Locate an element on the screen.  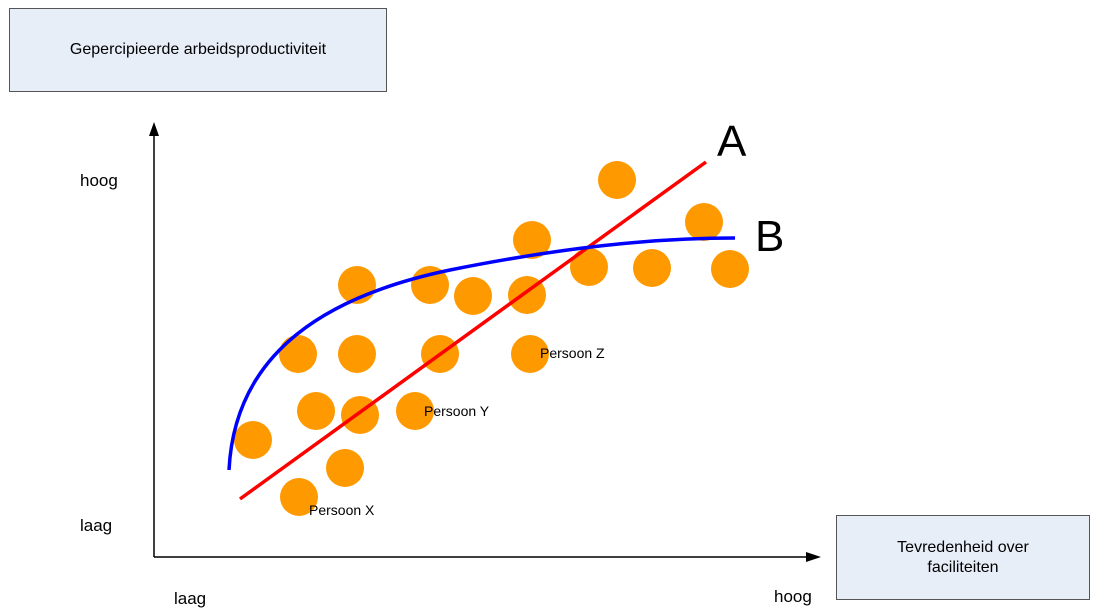
y-axis-title: Gepercipieerde arbeidsproductiviteit is located at coordinates (198, 49).